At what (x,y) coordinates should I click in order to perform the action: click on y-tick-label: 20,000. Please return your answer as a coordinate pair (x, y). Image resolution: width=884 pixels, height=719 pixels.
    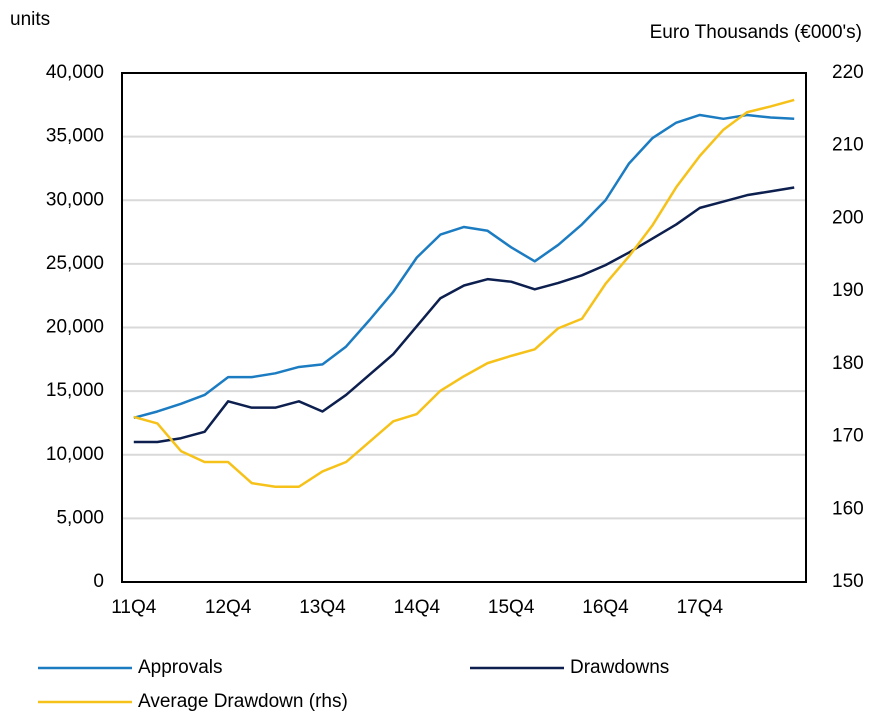
    Looking at the image, I should click on (75, 327).